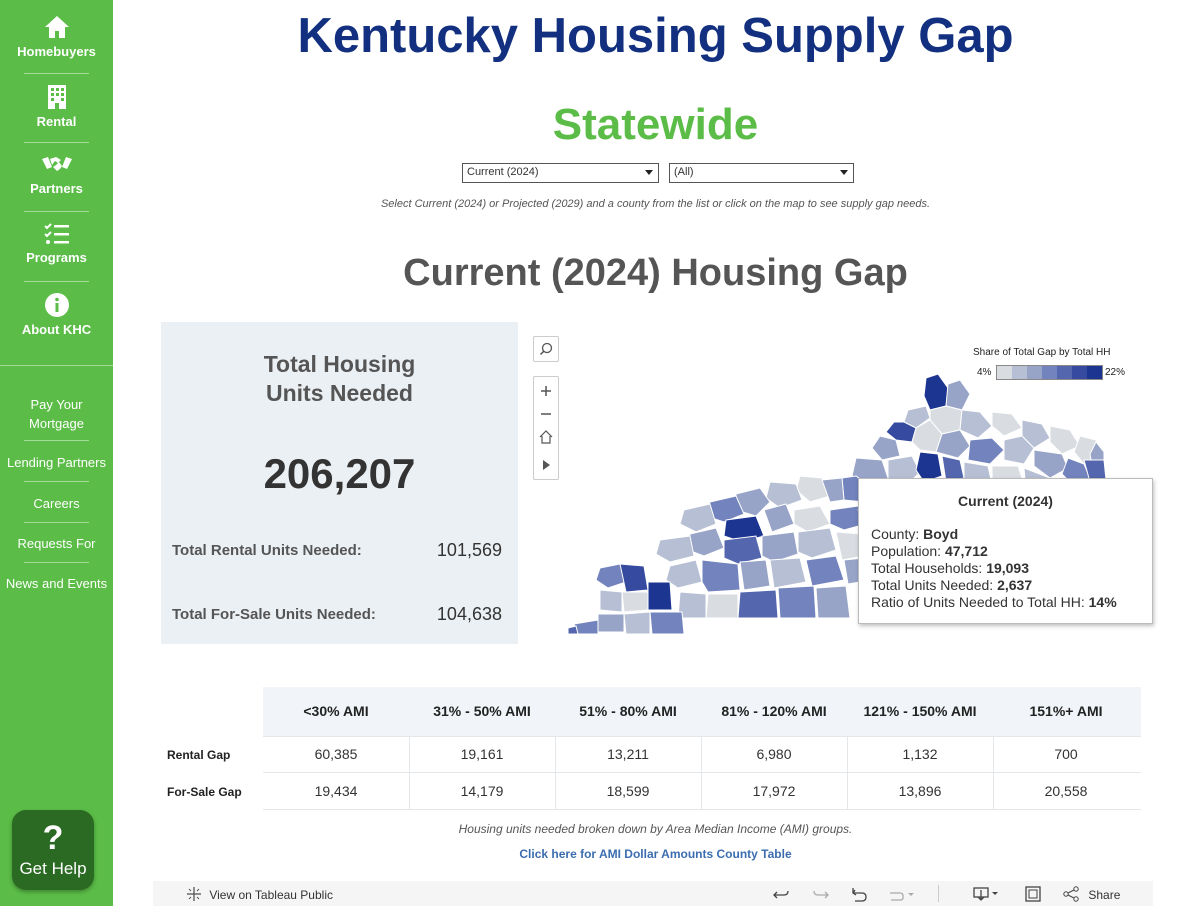 The width and height of the screenshot is (1198, 906). Describe the element at coordinates (920, 791) in the screenshot. I see `ami-cell: 13,896` at that location.